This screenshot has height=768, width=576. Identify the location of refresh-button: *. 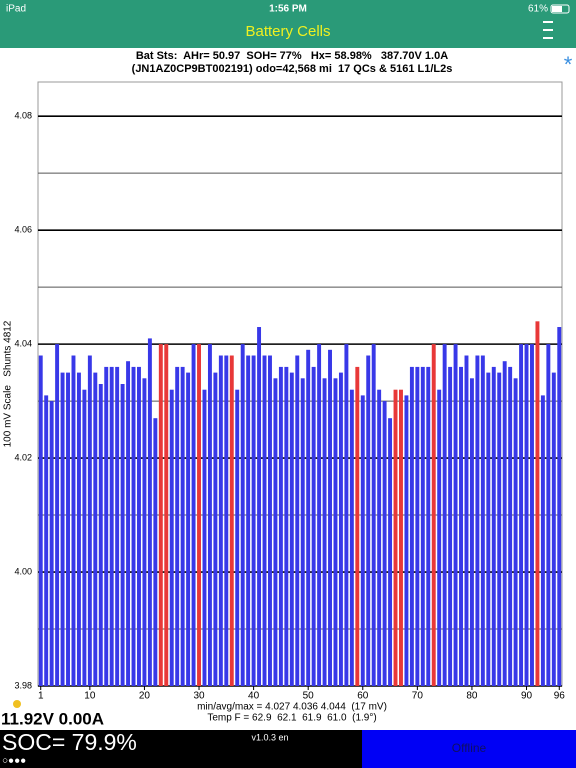
(568, 64).